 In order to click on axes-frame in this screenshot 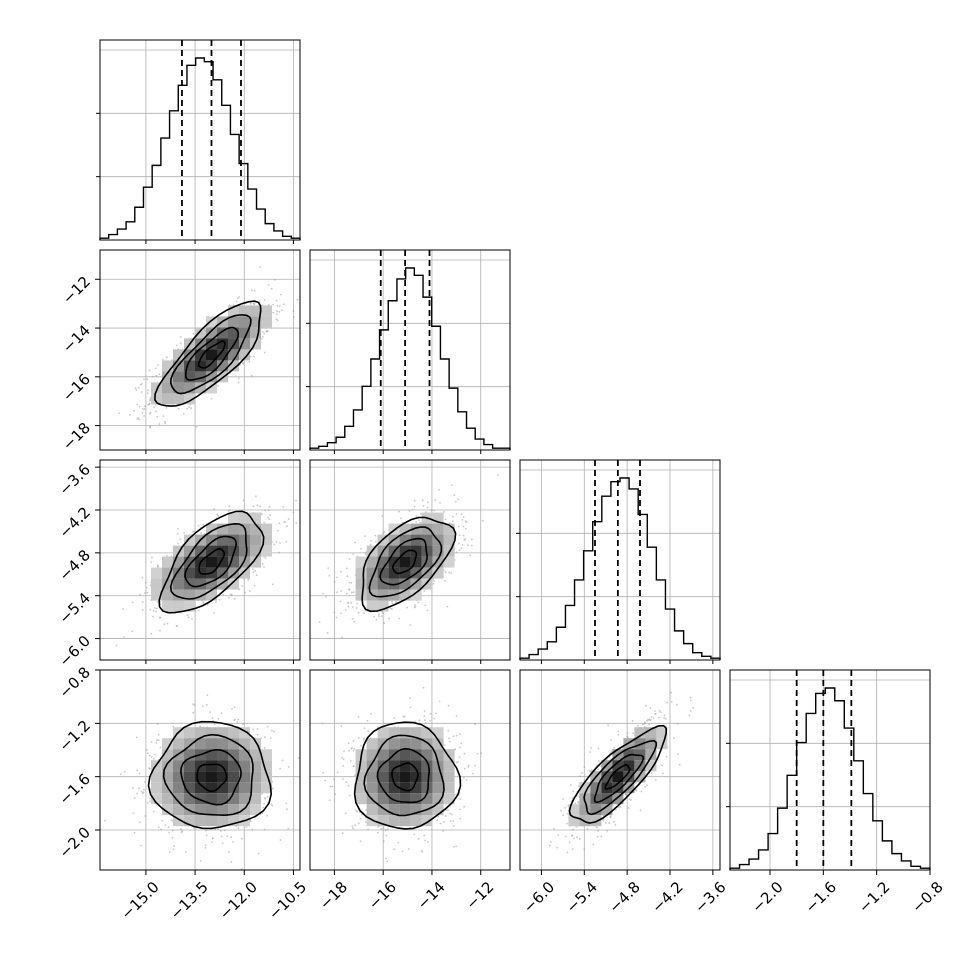, I will do `click(410, 350)`.